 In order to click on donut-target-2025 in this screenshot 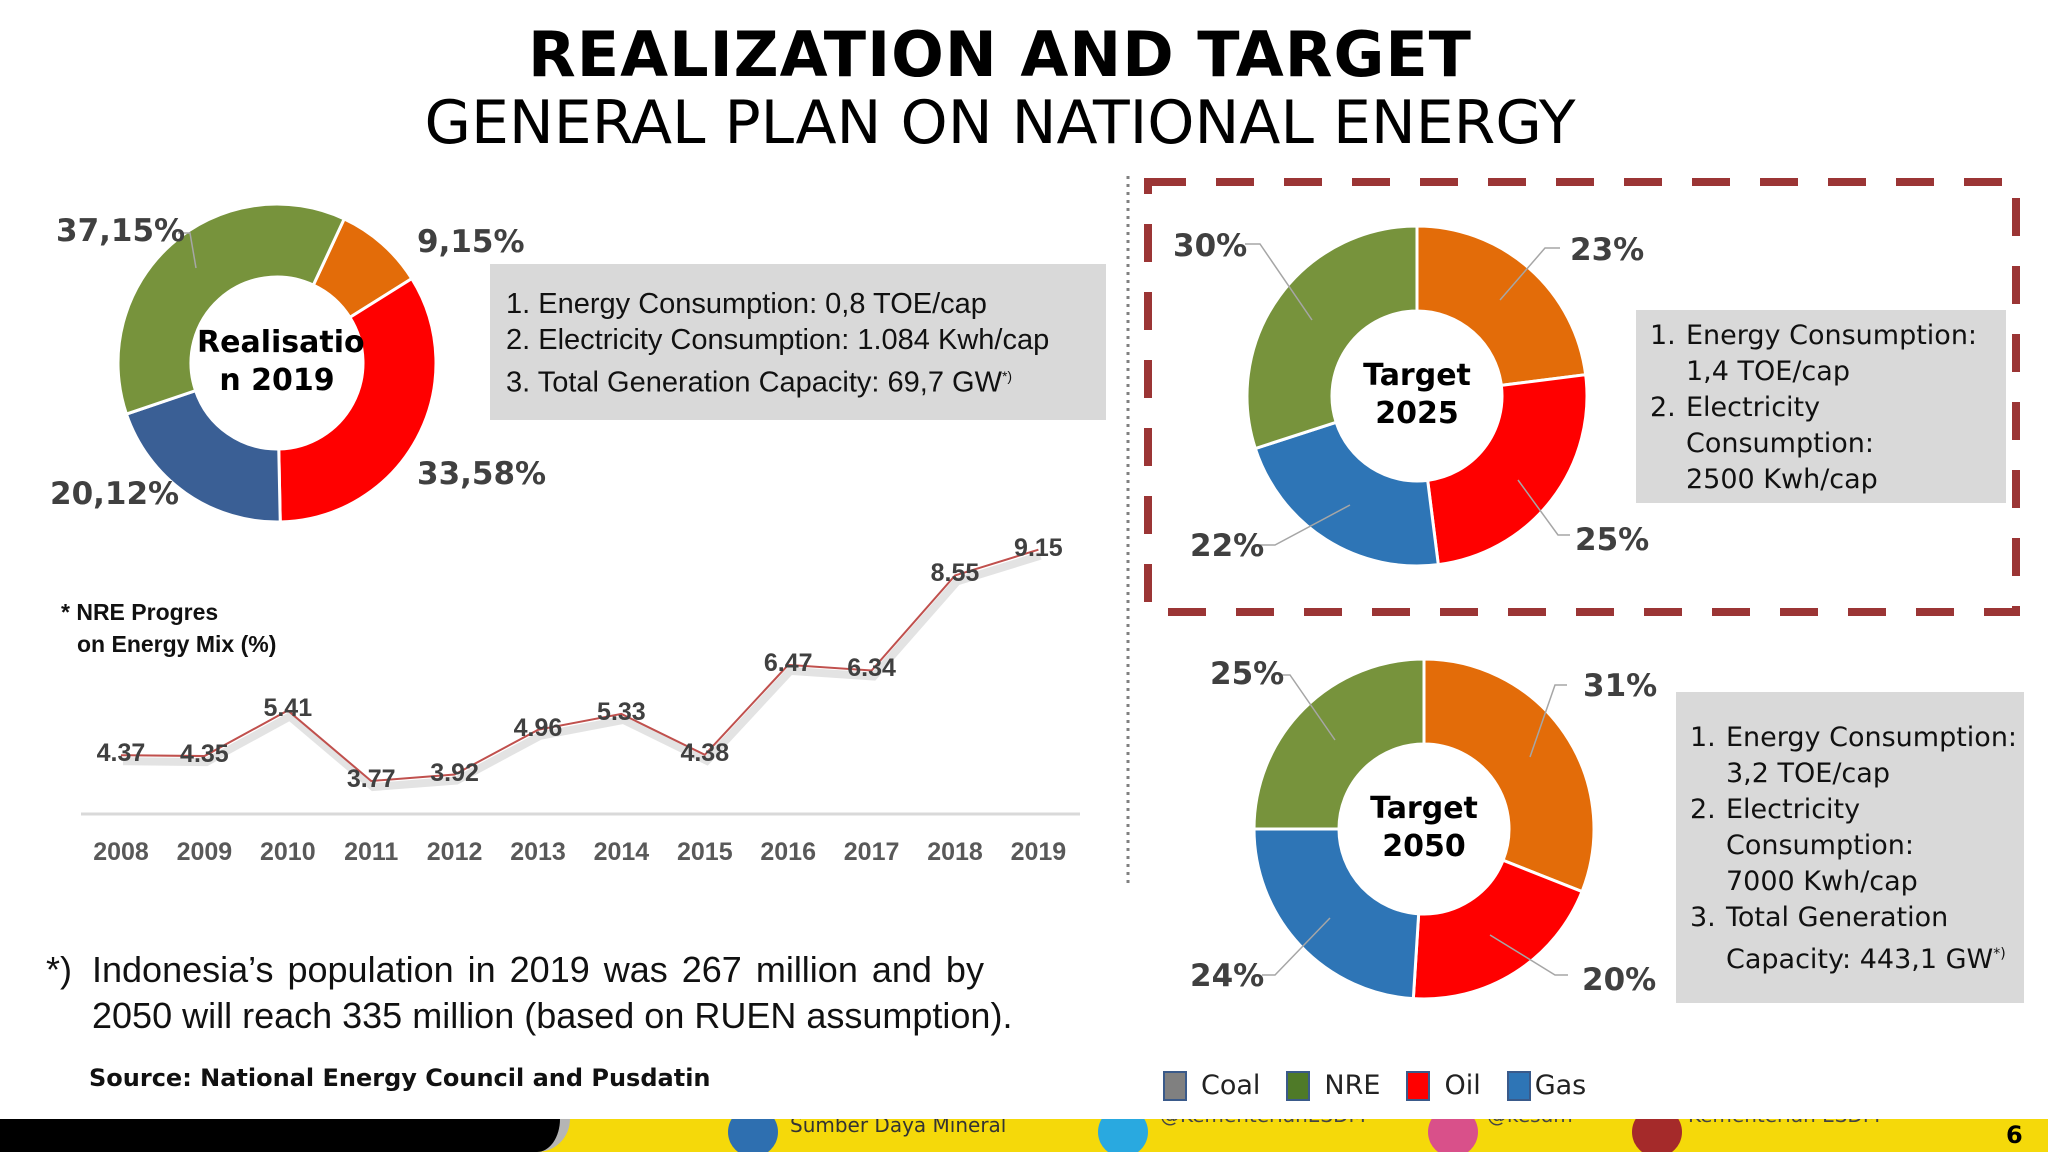, I will do `click(1417, 396)`.